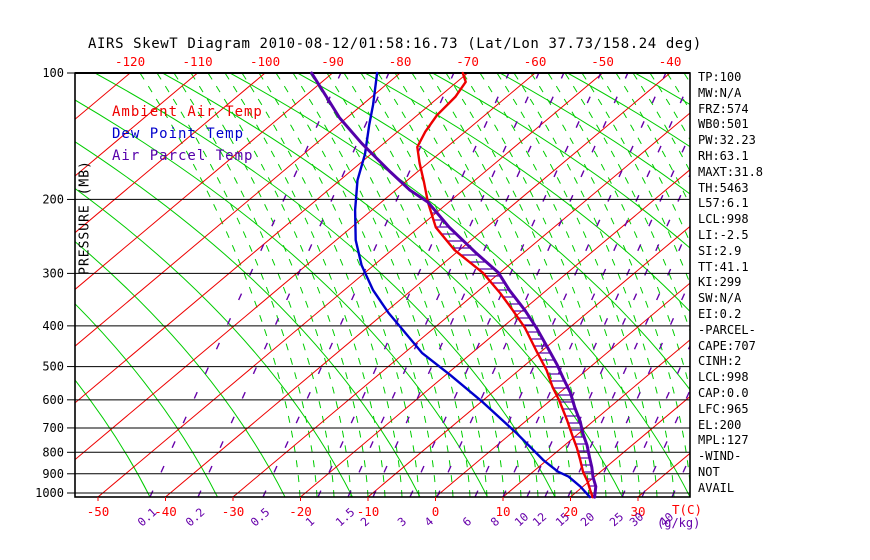 The width and height of the screenshot is (870, 560). I want to click on bottom-temp-tick-label: -20, so click(300, 511).